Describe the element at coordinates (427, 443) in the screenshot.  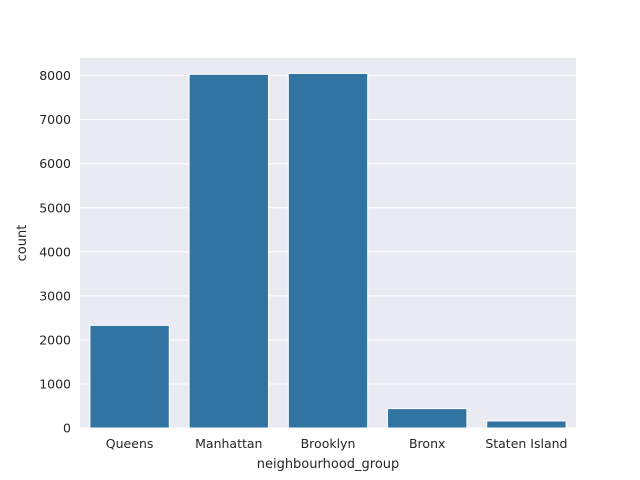
I see `x-tick-label: Bronx` at that location.